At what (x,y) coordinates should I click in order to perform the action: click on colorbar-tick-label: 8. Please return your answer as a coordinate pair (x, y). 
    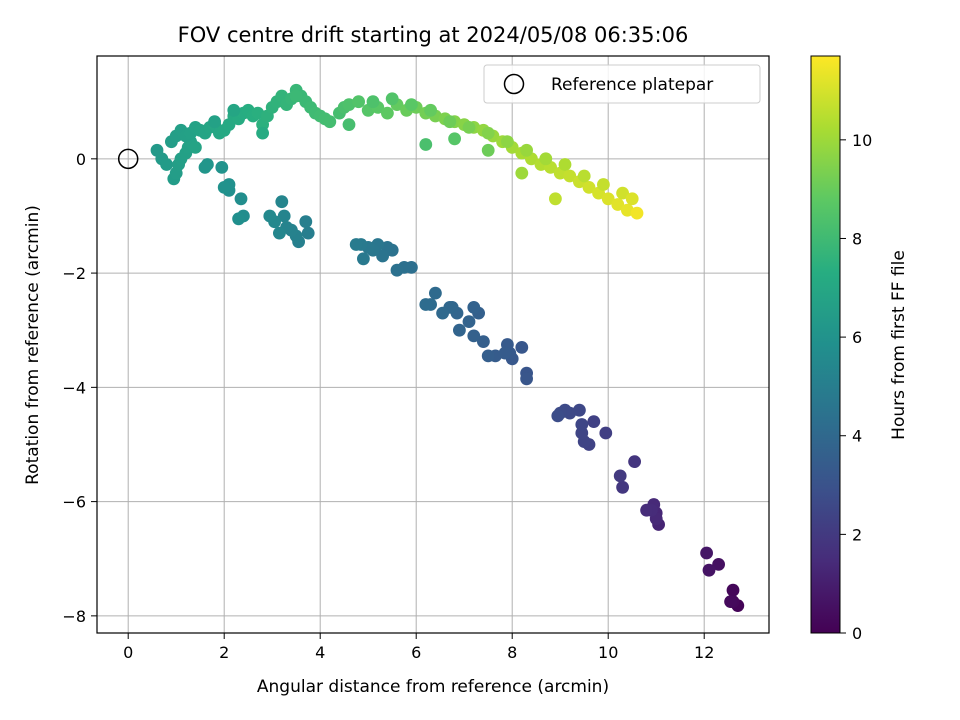
    Looking at the image, I should click on (857, 238).